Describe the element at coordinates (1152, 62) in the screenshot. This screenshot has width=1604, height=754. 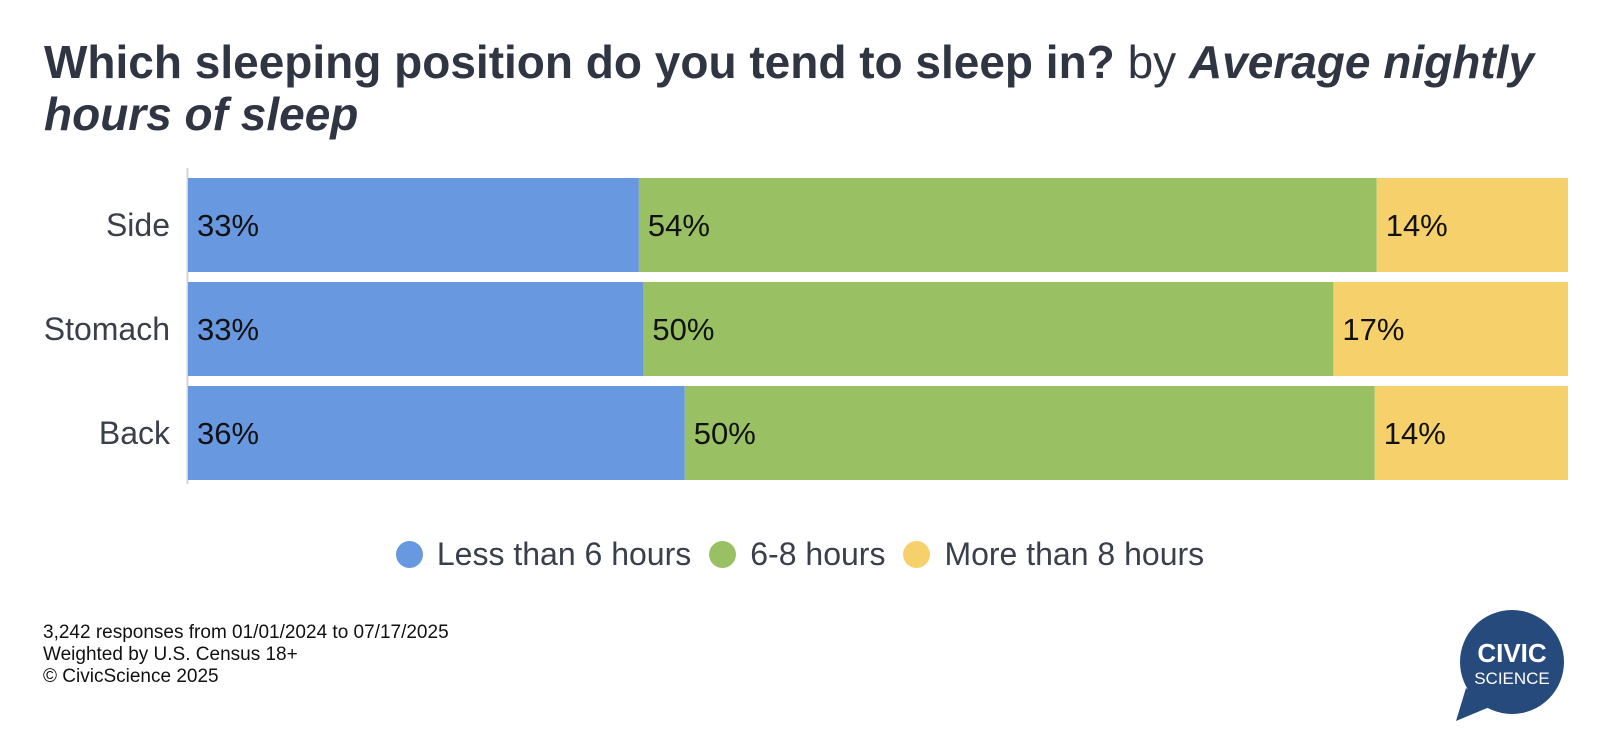
I see `title-connector: by` at that location.